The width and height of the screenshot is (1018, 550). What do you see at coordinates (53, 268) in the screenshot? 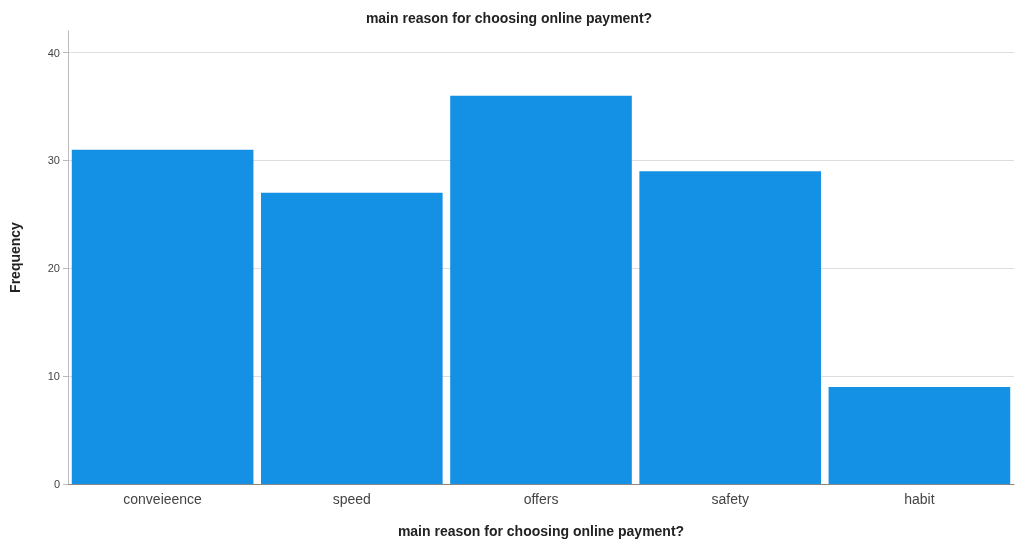
I see `y-tick-label: 20` at bounding box center [53, 268].